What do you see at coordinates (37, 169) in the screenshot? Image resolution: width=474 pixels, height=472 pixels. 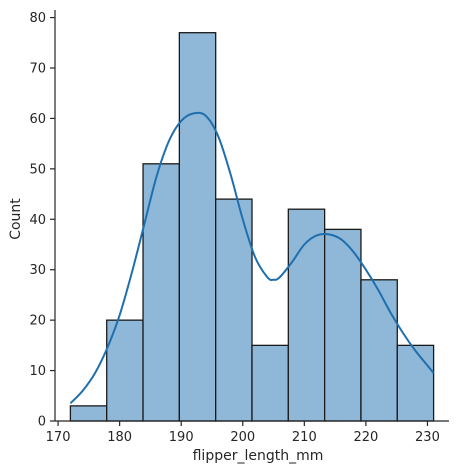 I see `y-tick-label: 50` at bounding box center [37, 169].